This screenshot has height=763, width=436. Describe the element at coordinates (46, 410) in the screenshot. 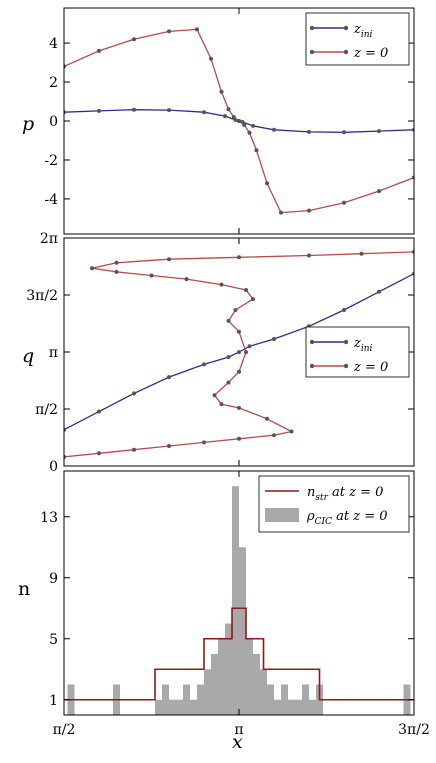

I see `y-tick-label: π/2` at that location.